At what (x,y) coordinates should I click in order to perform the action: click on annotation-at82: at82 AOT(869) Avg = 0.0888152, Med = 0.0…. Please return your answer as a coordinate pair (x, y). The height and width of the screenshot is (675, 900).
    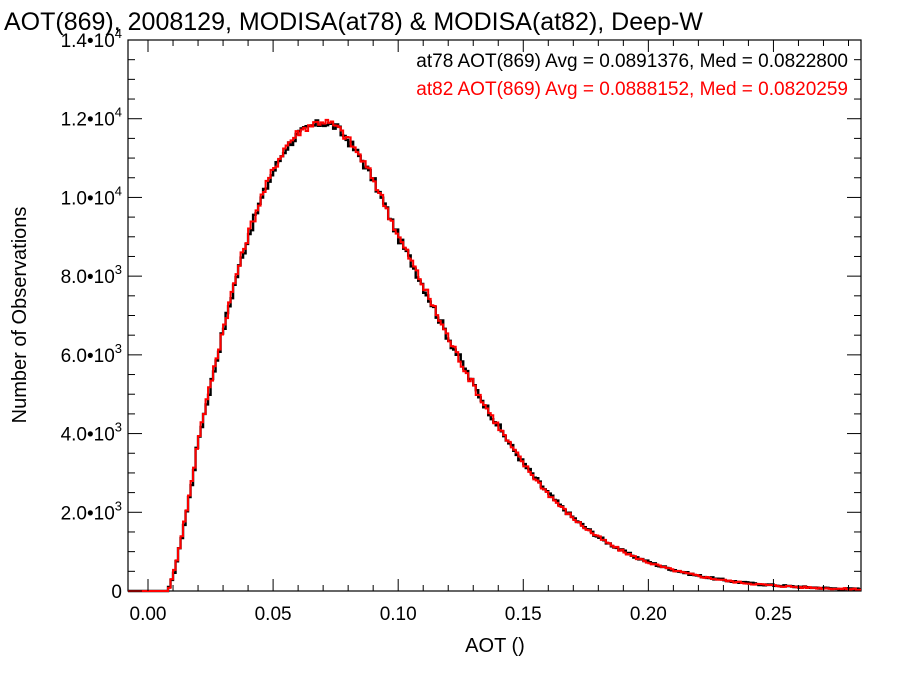
    Looking at the image, I should click on (632, 89).